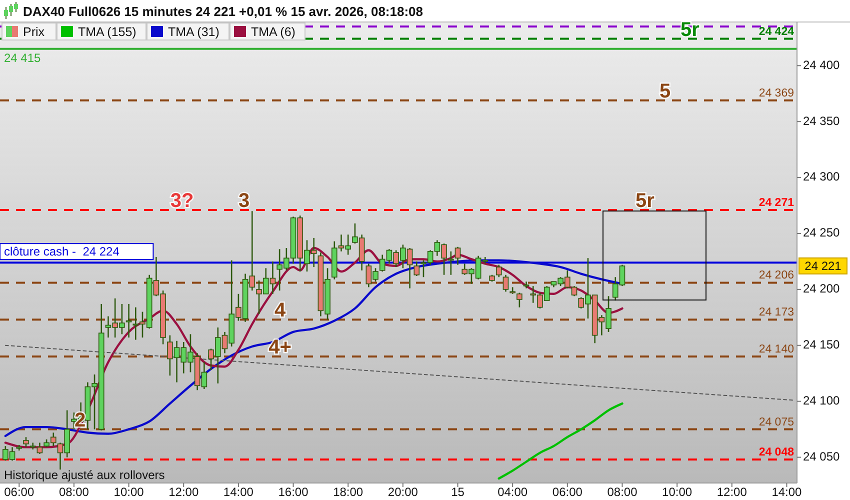 This screenshot has width=850, height=500. What do you see at coordinates (280, 311) in the screenshot?
I see `annotation: 4` at bounding box center [280, 311].